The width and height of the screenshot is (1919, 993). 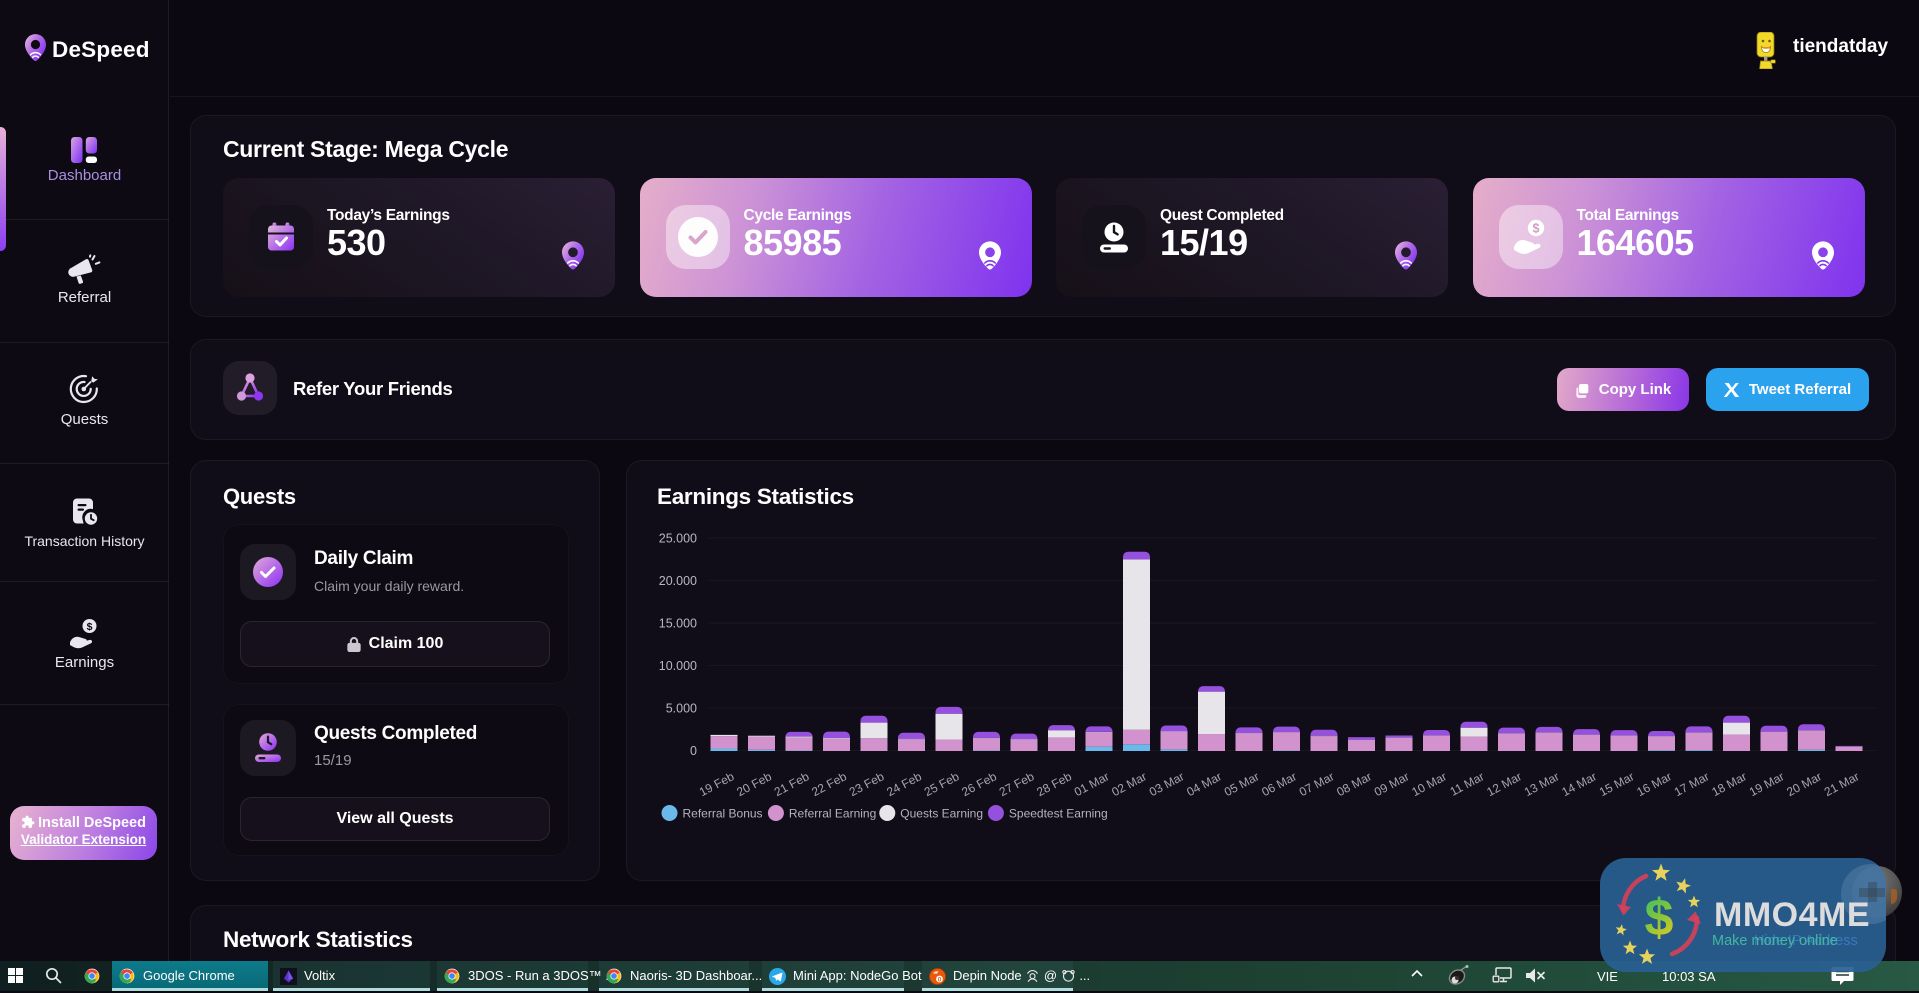 I want to click on svg-text: 24 Feb, so click(x=904, y=784).